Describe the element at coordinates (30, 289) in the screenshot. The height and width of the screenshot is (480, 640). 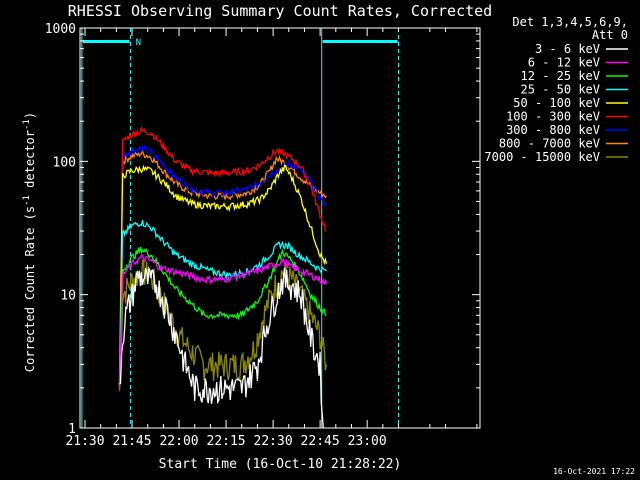
I see `y-axis-label-part: Corrected Count Rate (s` at that location.